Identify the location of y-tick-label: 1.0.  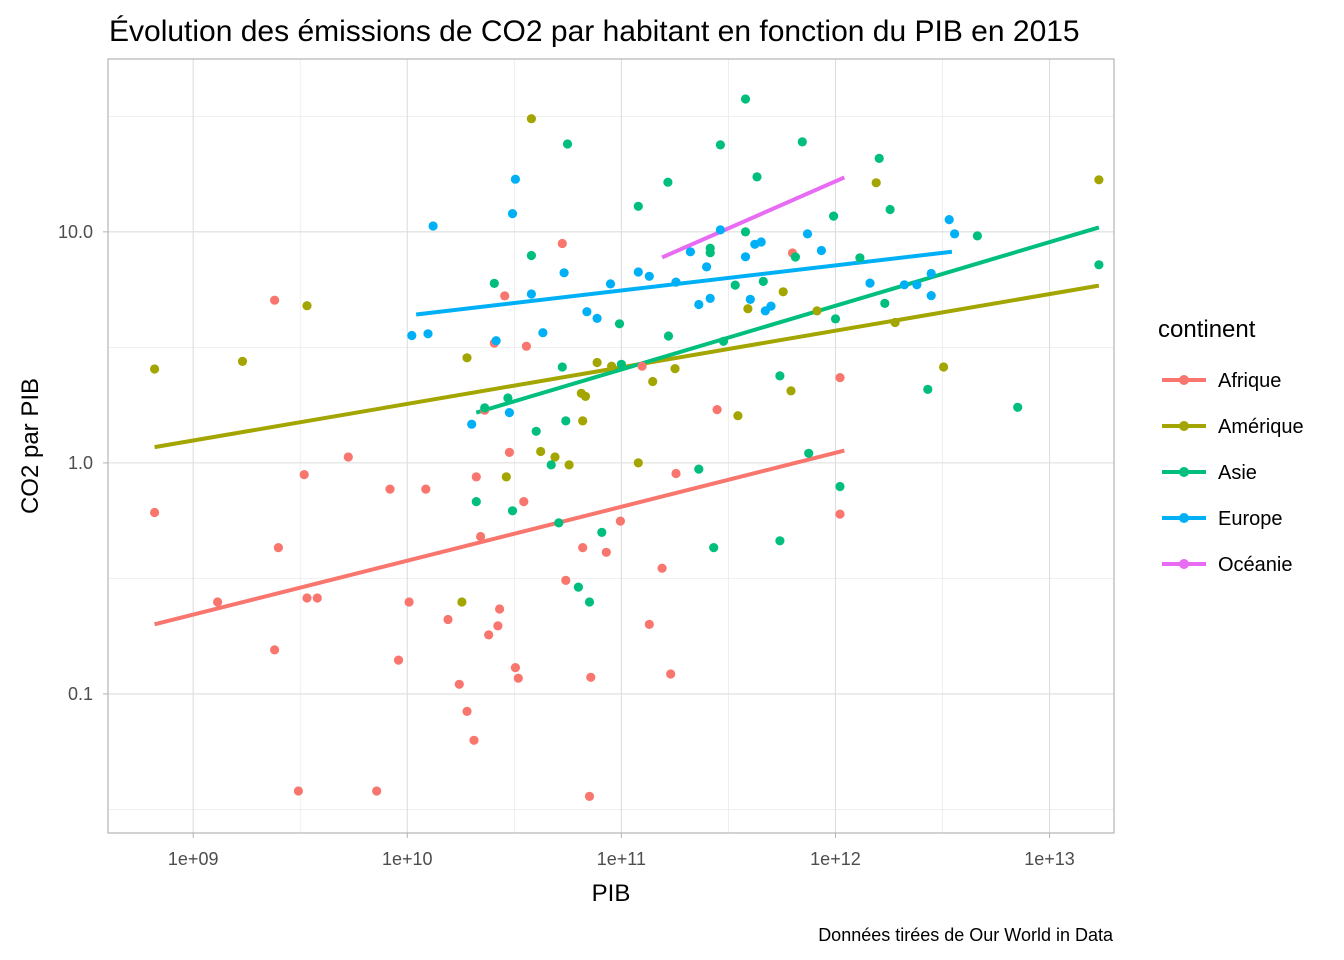
(80, 463).